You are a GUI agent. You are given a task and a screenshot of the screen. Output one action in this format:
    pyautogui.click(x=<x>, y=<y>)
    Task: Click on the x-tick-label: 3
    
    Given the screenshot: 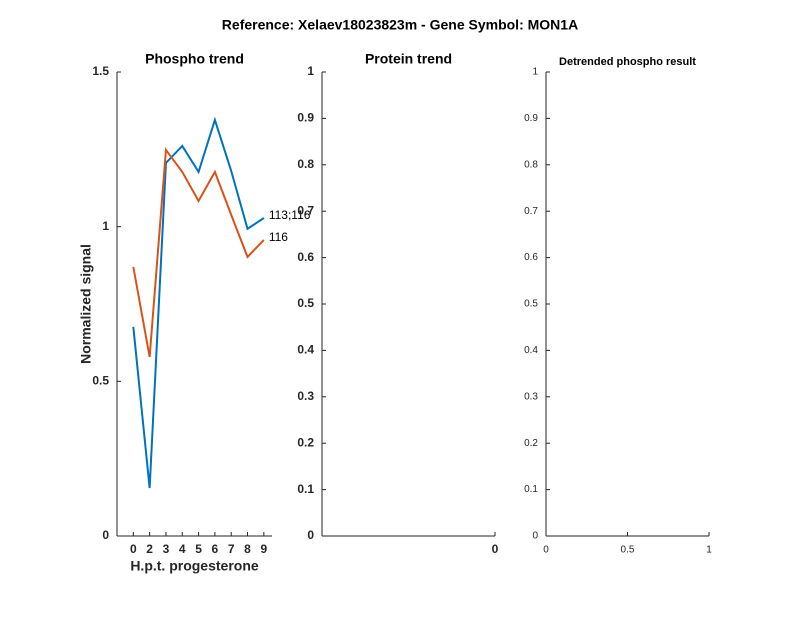 What is the action you would take?
    pyautogui.click(x=166, y=549)
    